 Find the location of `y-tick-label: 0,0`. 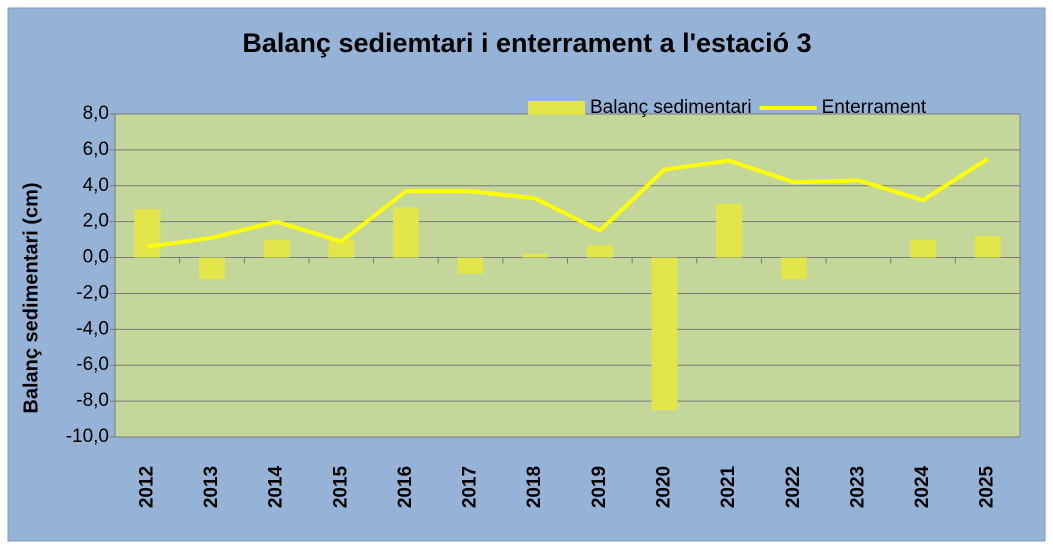

y-tick-label: 0,0 is located at coordinates (96, 257).